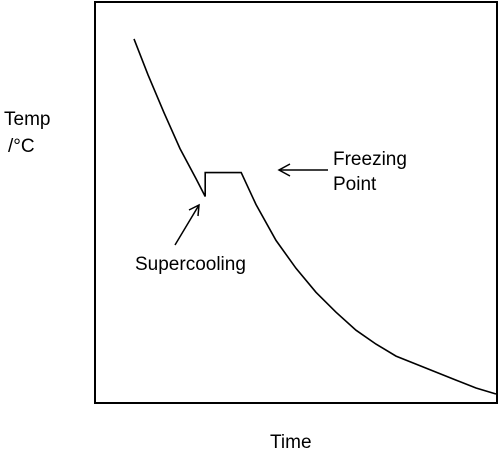 The height and width of the screenshot is (453, 500). I want to click on annotation-freezing-point-line2: Point, so click(355, 184).